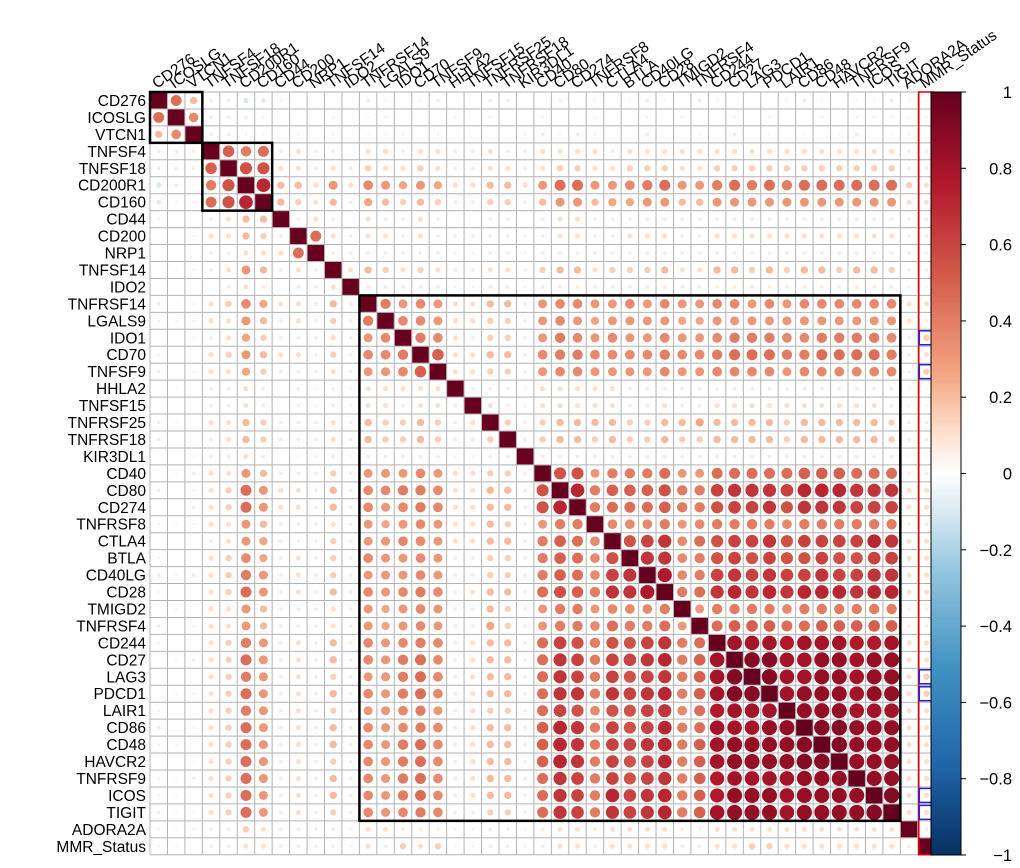  What do you see at coordinates (1007, 475) in the screenshot?
I see `colorbar-tick-label: 0` at bounding box center [1007, 475].